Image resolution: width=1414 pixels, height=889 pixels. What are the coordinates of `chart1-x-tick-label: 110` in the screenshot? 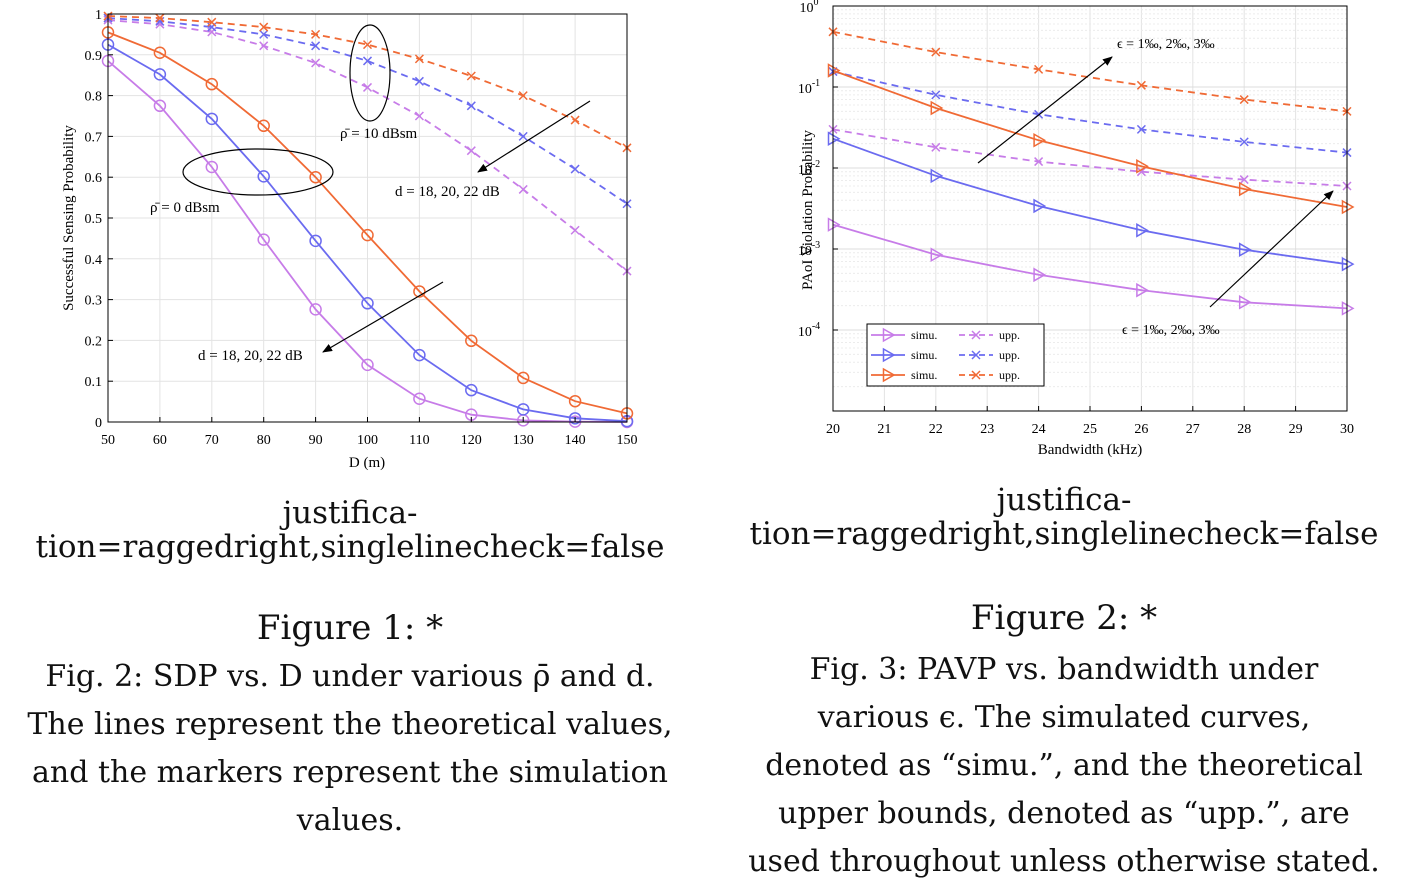 It's located at (419, 440).